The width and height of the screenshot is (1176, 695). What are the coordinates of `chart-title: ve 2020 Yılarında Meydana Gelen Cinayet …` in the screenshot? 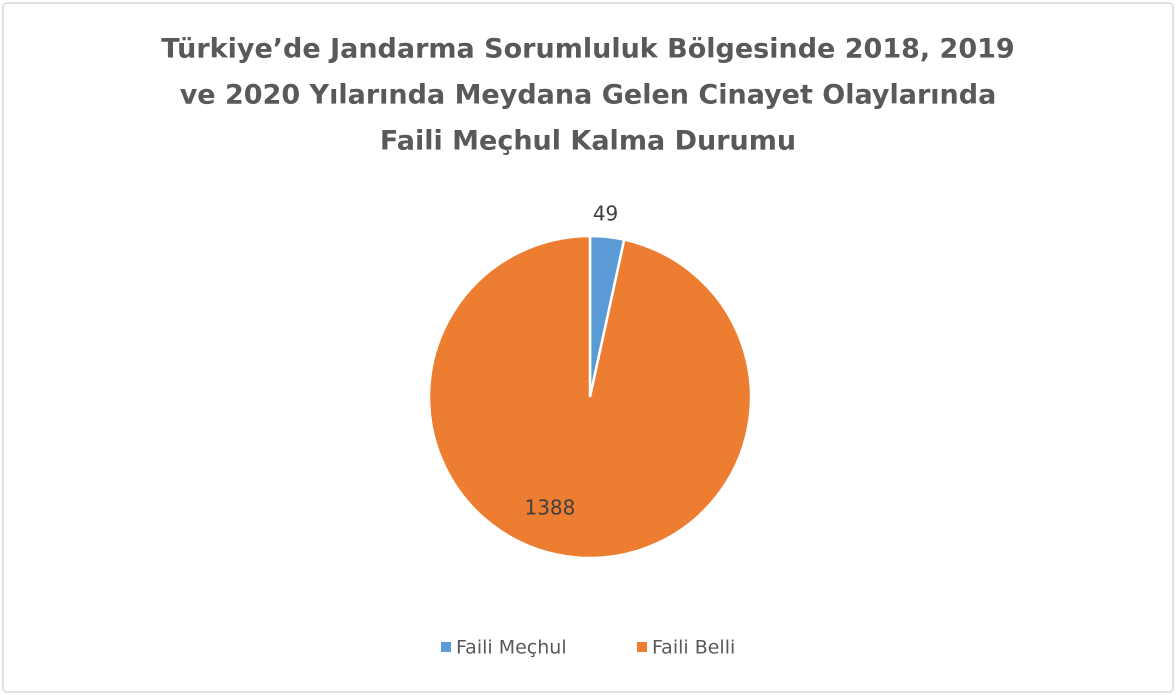 It's located at (588, 95).